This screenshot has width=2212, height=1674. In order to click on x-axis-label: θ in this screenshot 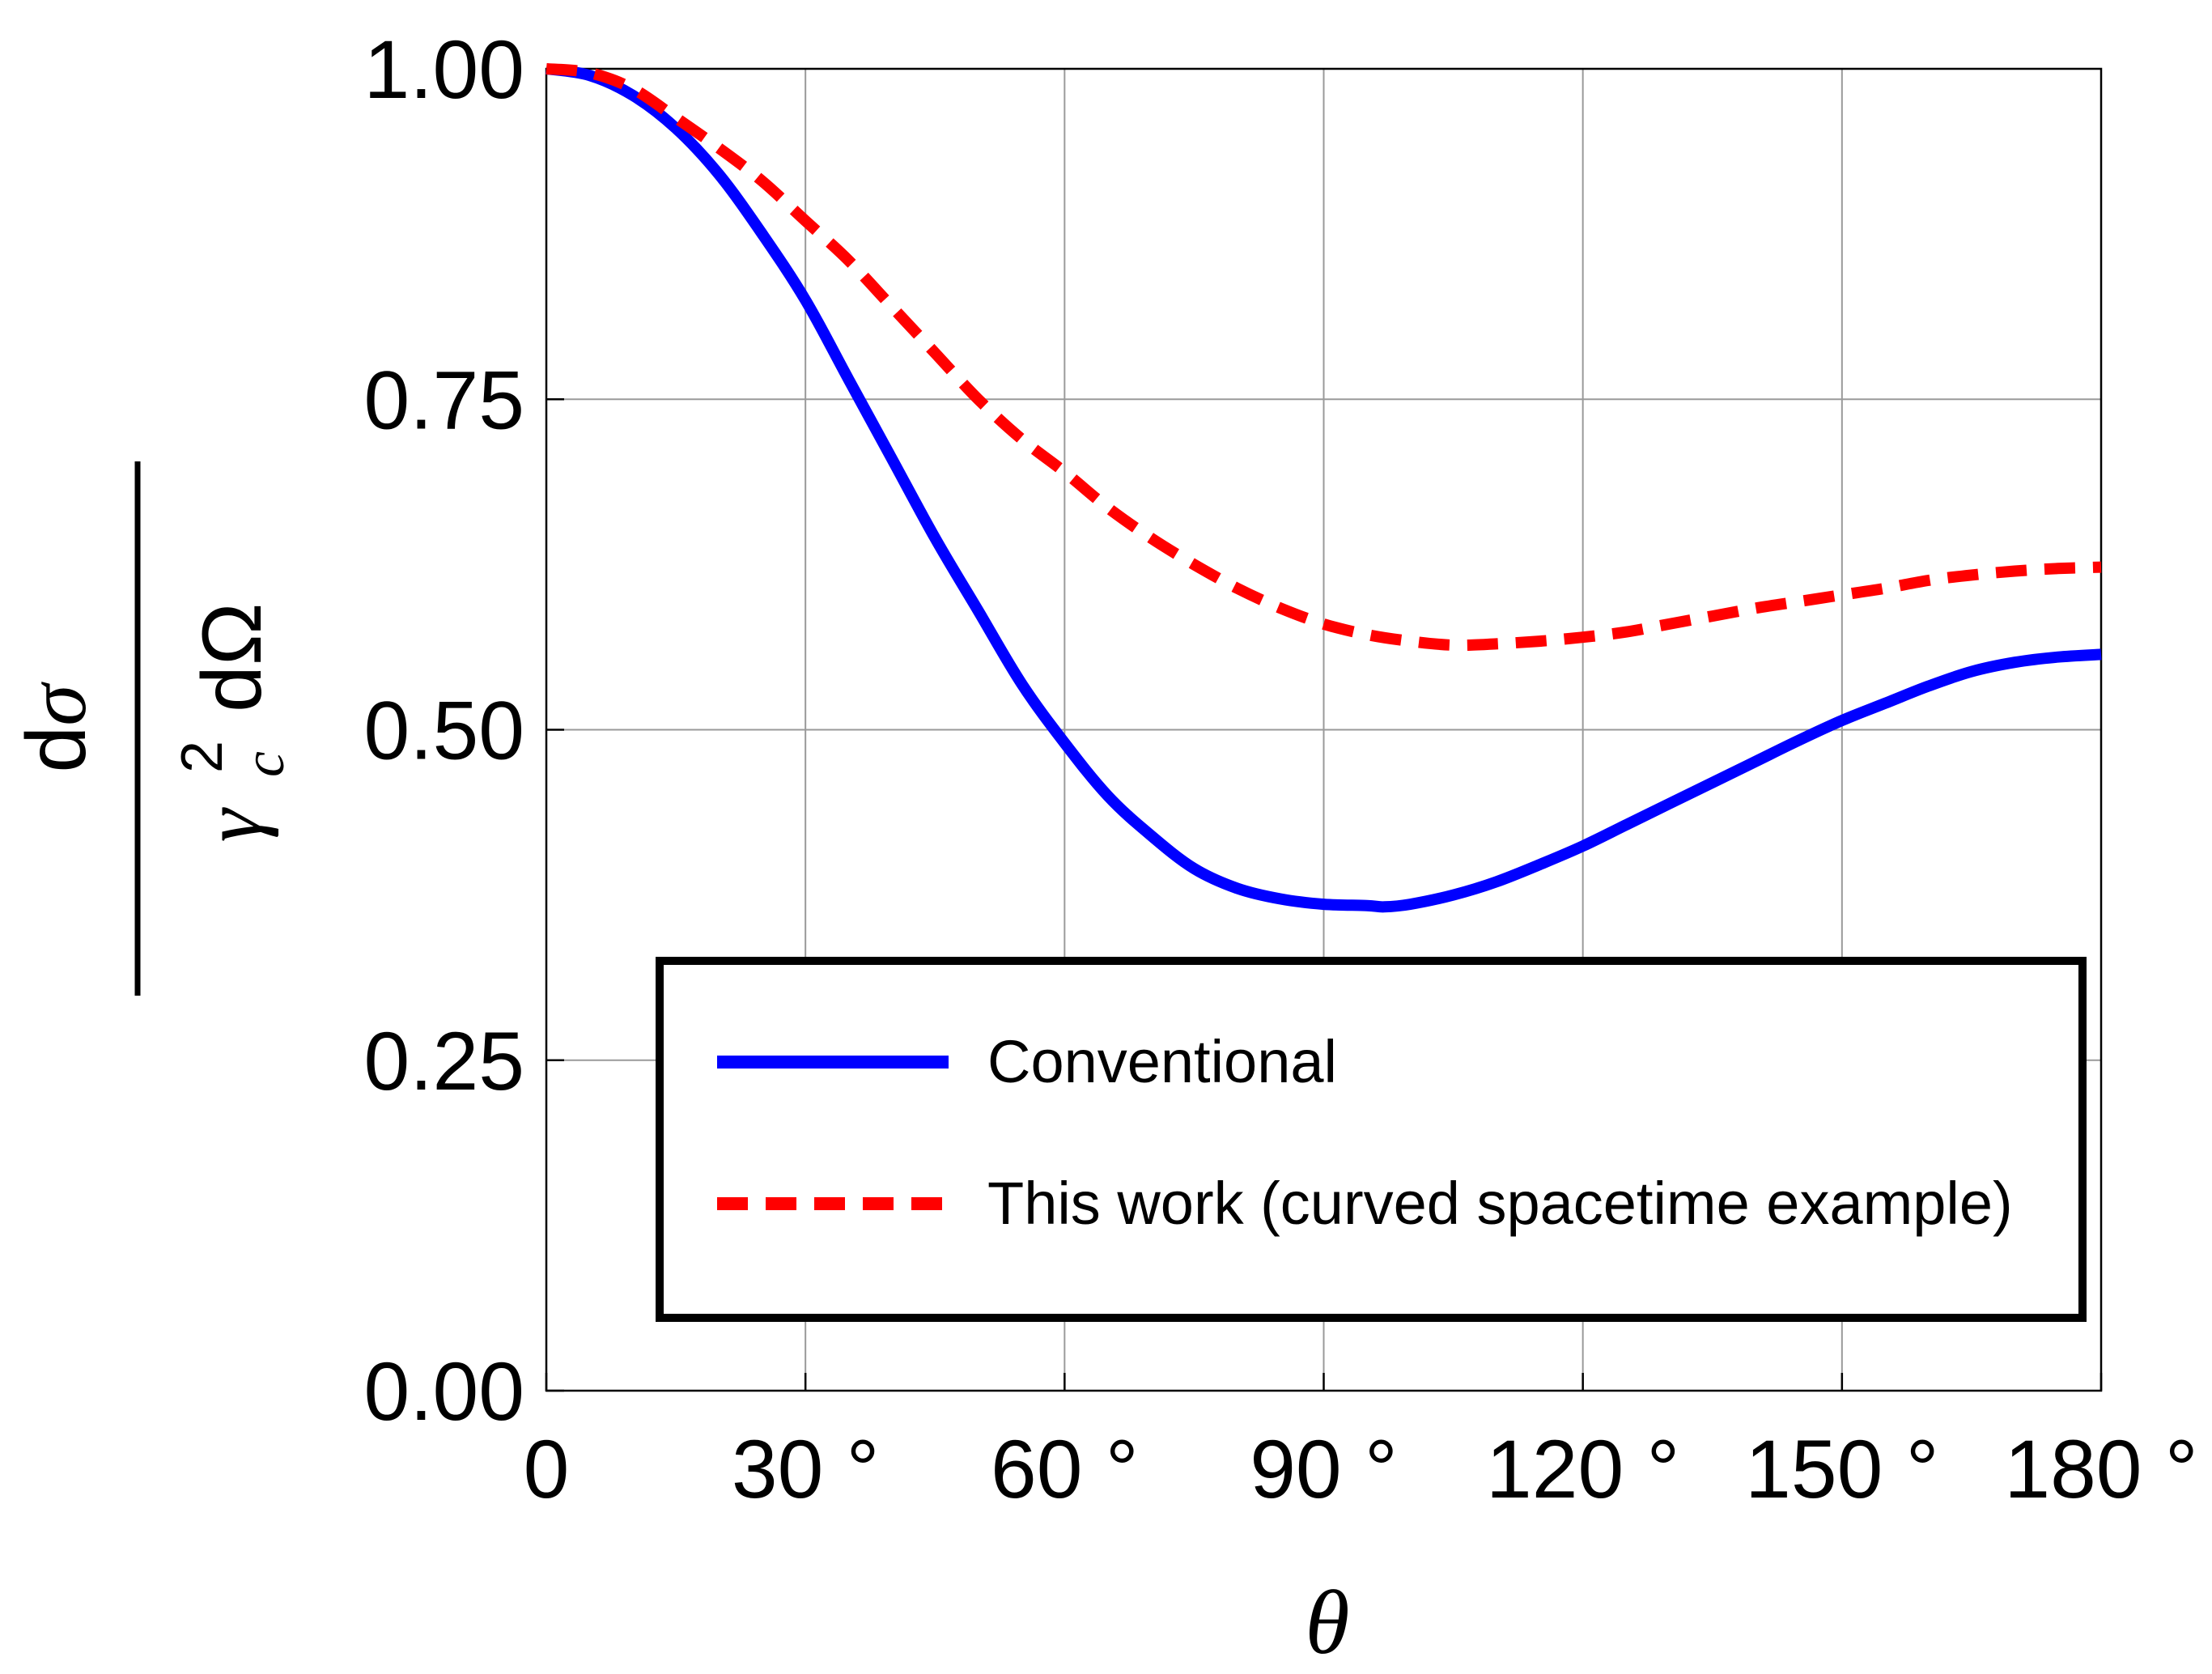, I will do `click(1327, 1623)`.